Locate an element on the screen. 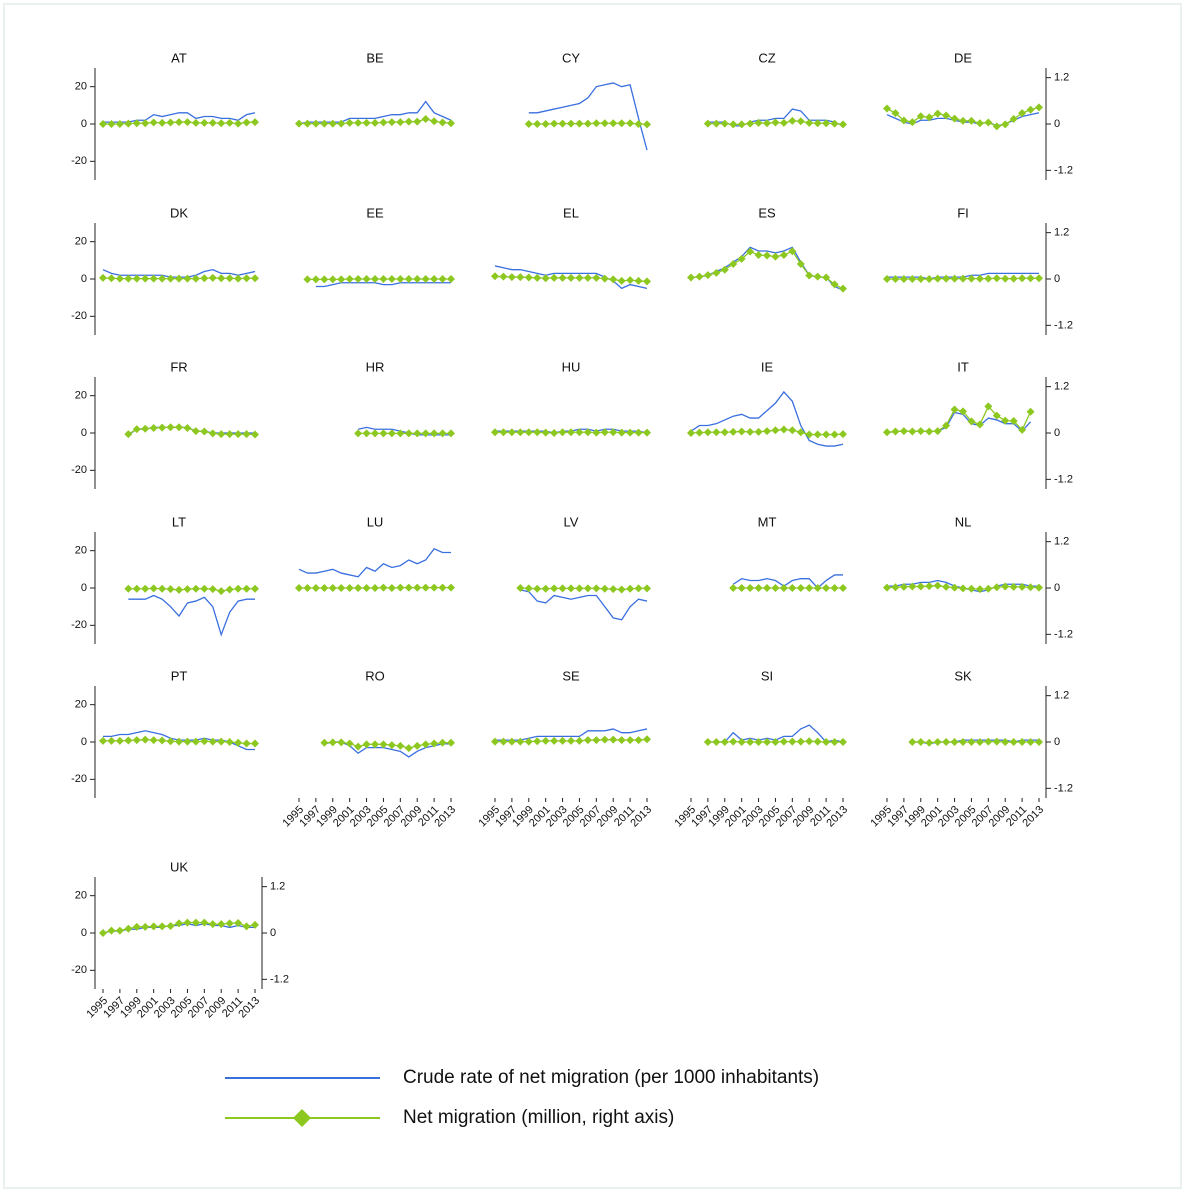 The image size is (1185, 1192). panel-title: IE is located at coordinates (767, 366).